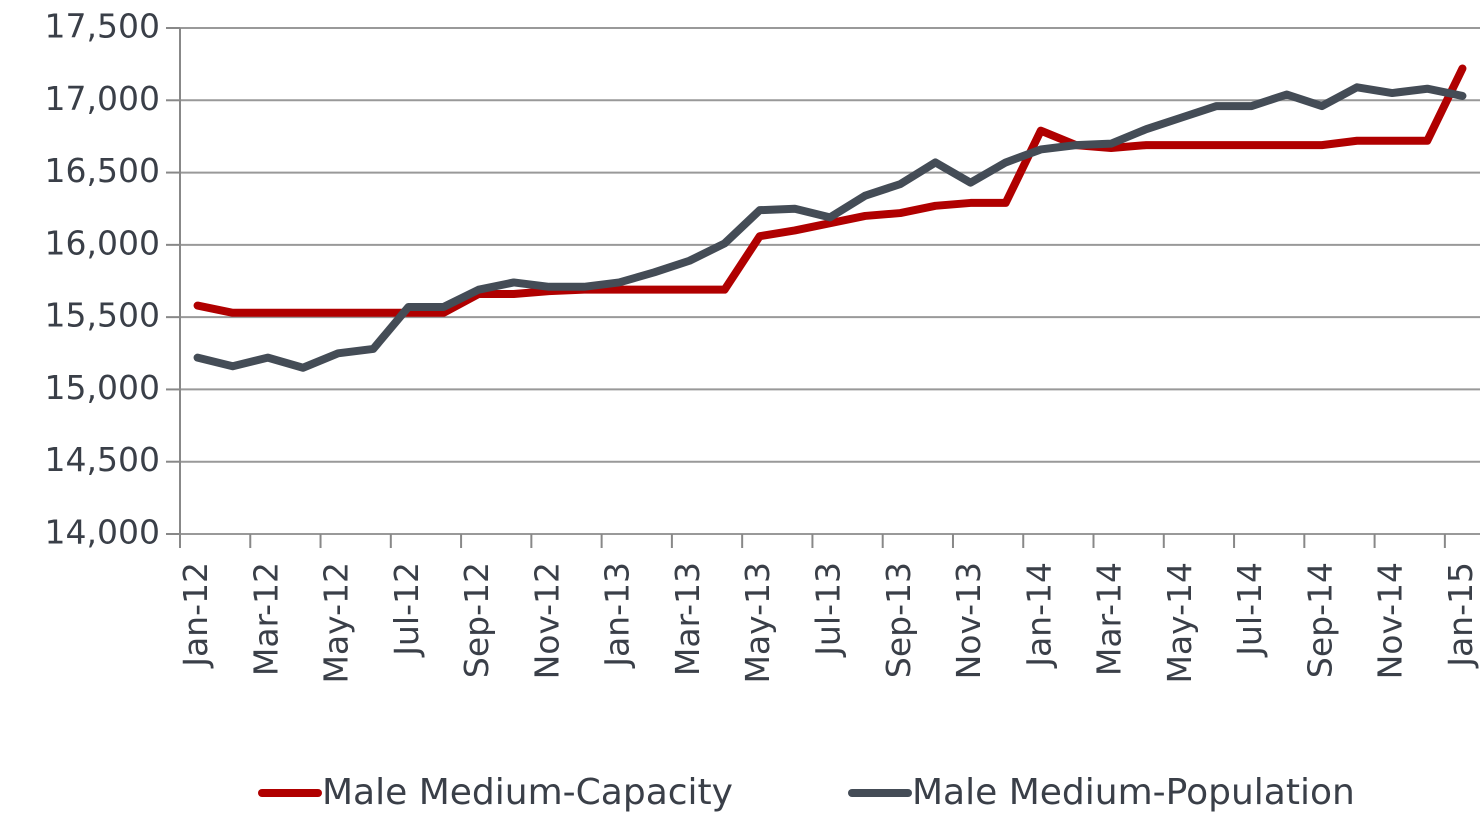 The height and width of the screenshot is (814, 1484). I want to click on x-tick-label: May-14, so click(1179, 623).